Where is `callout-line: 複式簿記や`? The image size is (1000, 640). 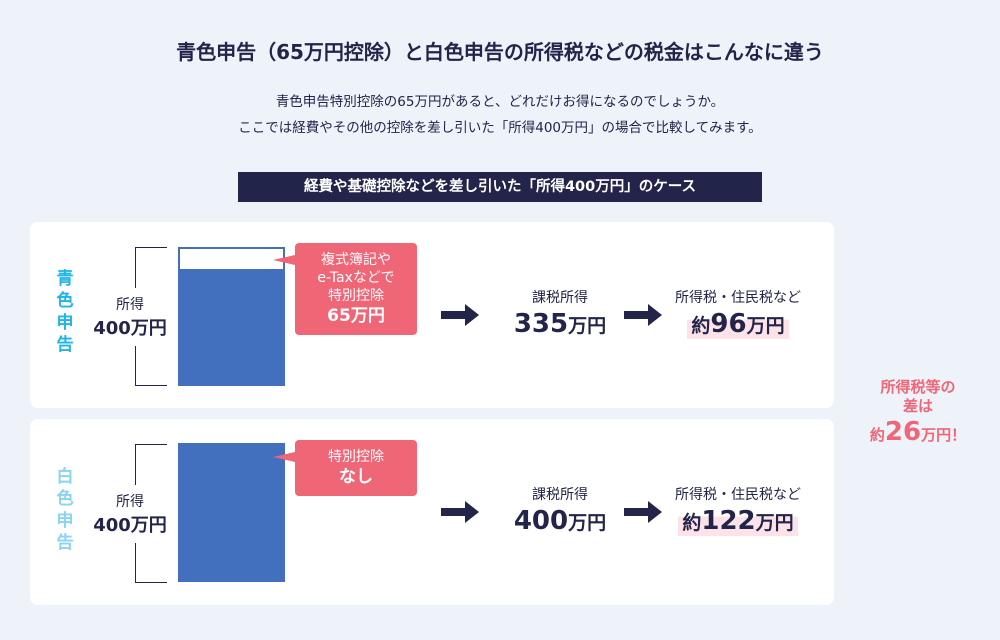 callout-line: 複式簿記や is located at coordinates (356, 260).